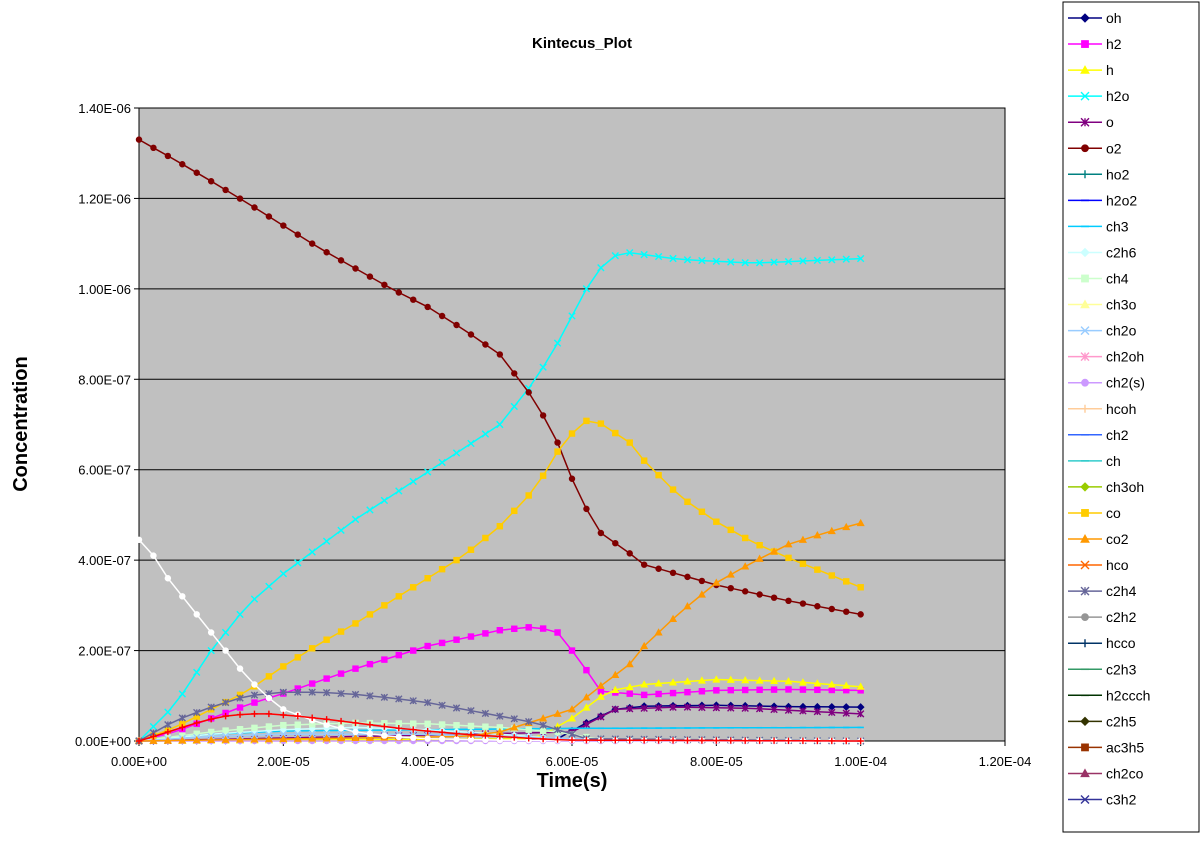 This screenshot has width=1204, height=843. I want to click on legend-label: ch2(s), so click(1125, 383).